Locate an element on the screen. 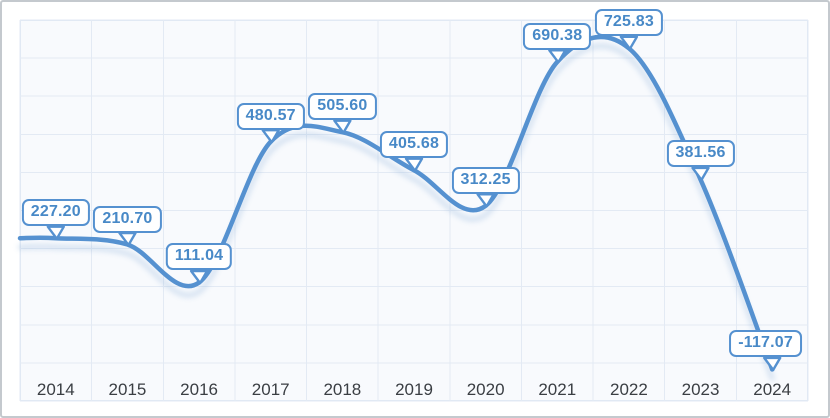 The width and height of the screenshot is (830, 418). x-axis-label: 2019 is located at coordinates (414, 389).